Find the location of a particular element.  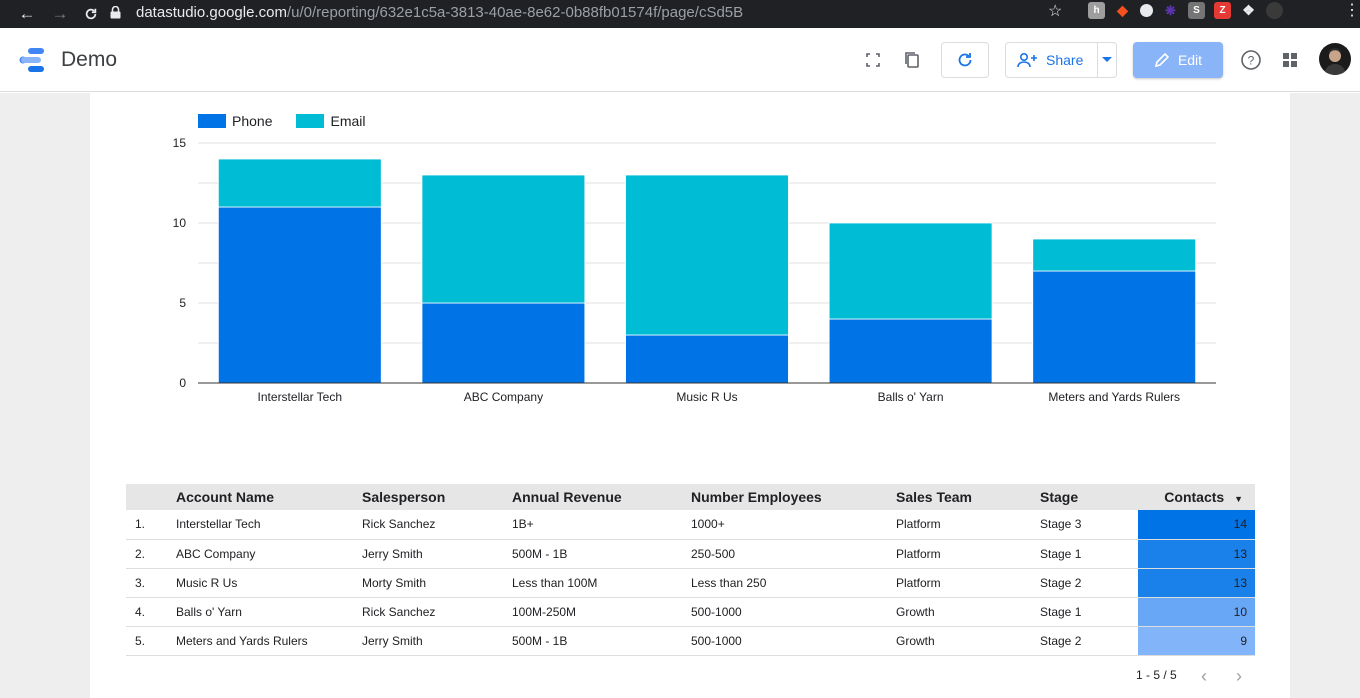

extension-diamond-icon: ◆ is located at coordinates (1122, 10).